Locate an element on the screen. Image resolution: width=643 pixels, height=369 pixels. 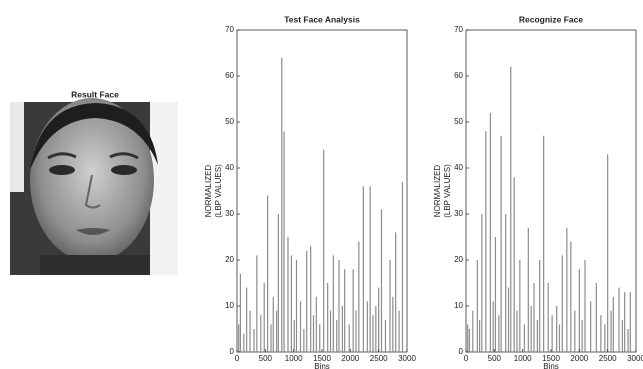
image-title: Result Face is located at coordinates (95, 94).